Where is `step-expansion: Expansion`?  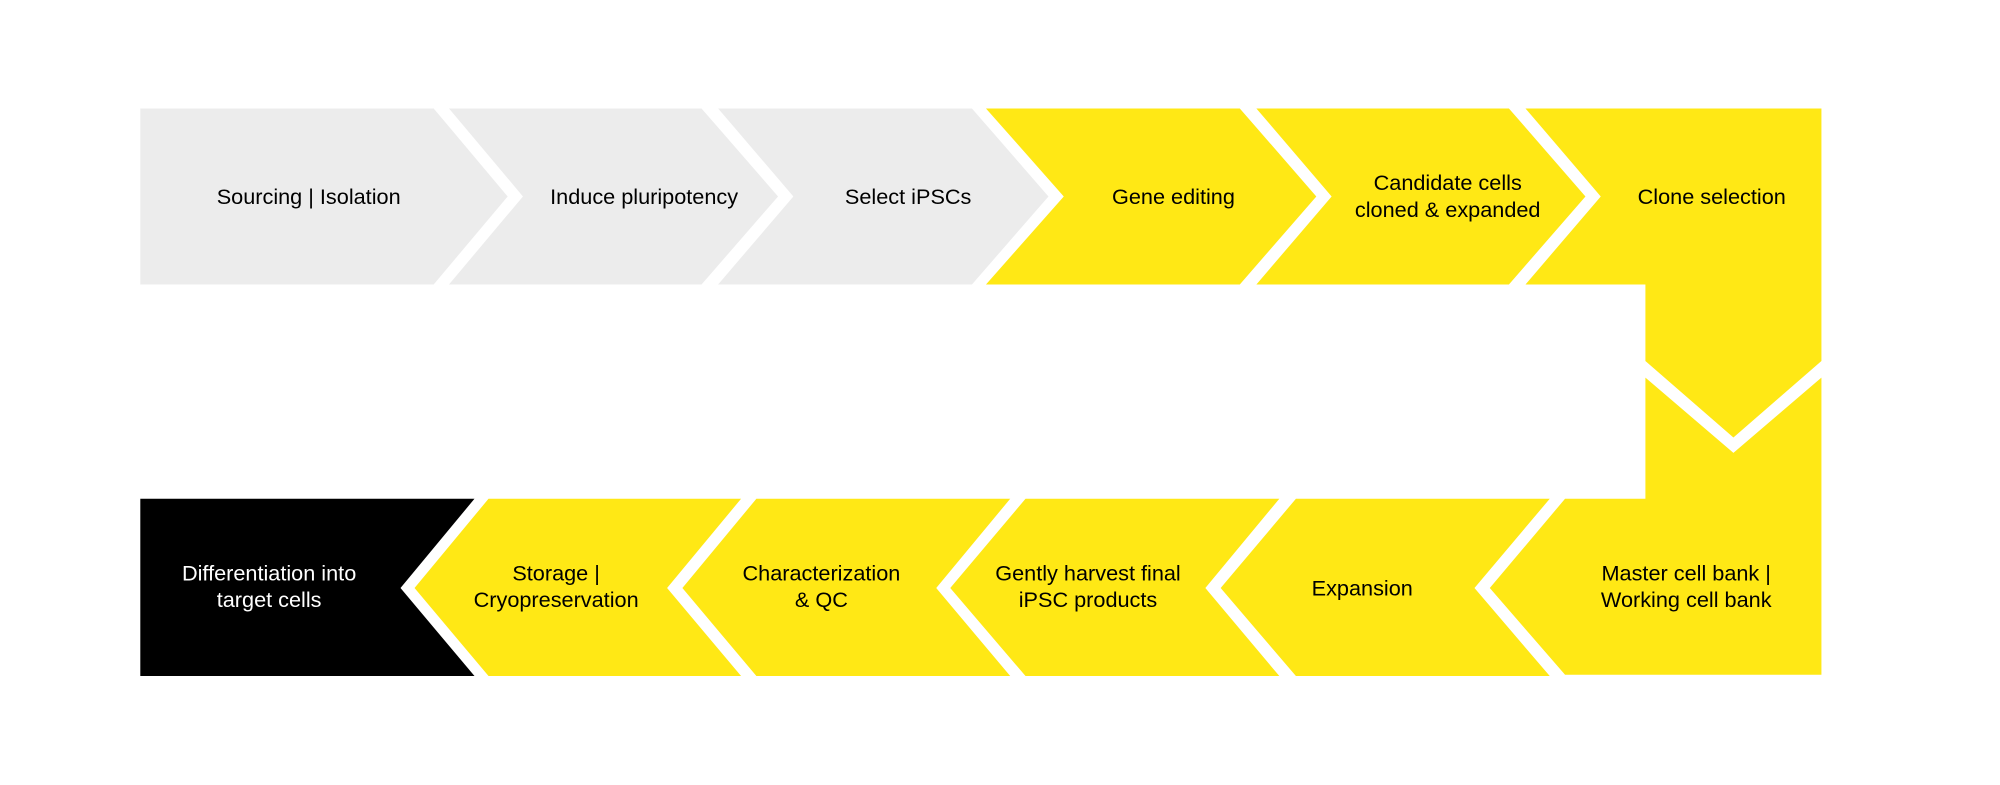
step-expansion: Expansion is located at coordinates (1385, 587).